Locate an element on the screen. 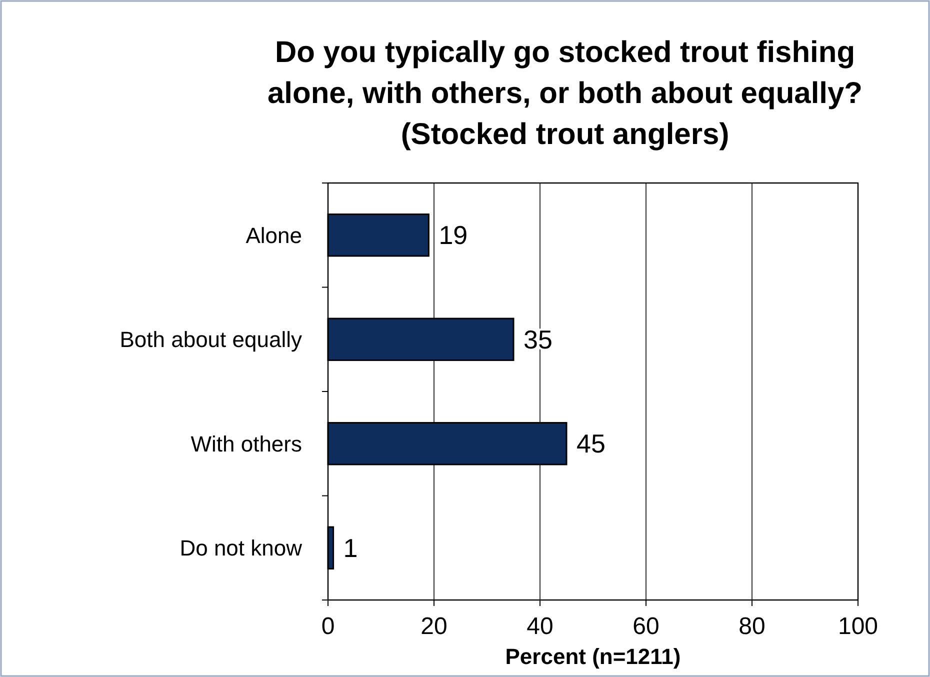 The image size is (930, 677). y-tick-label: With others is located at coordinates (246, 443).